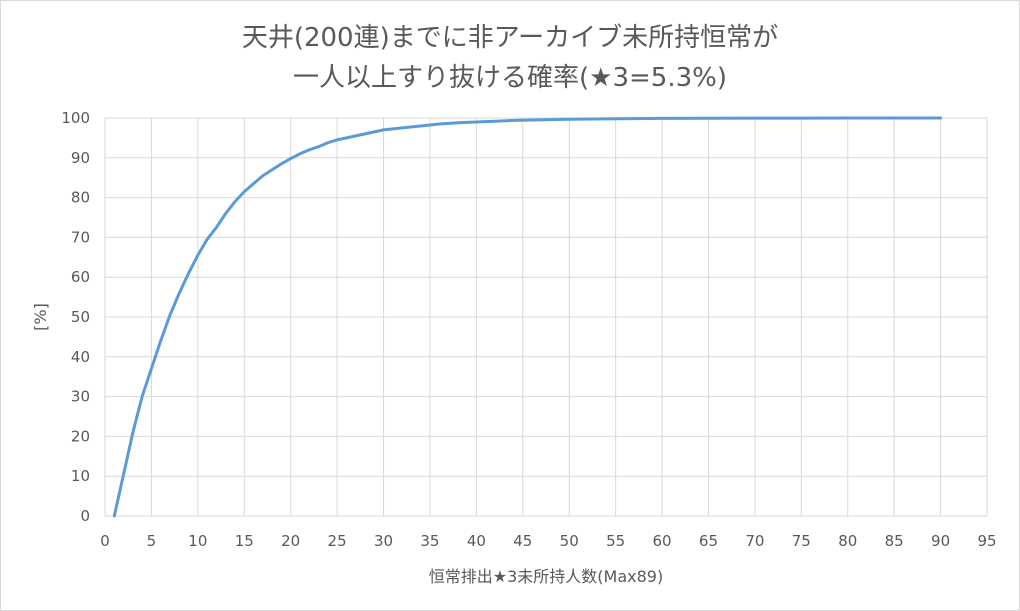 Image resolution: width=1020 pixels, height=611 pixels. Describe the element at coordinates (244, 541) in the screenshot. I see `x-tick-label: 15` at that location.